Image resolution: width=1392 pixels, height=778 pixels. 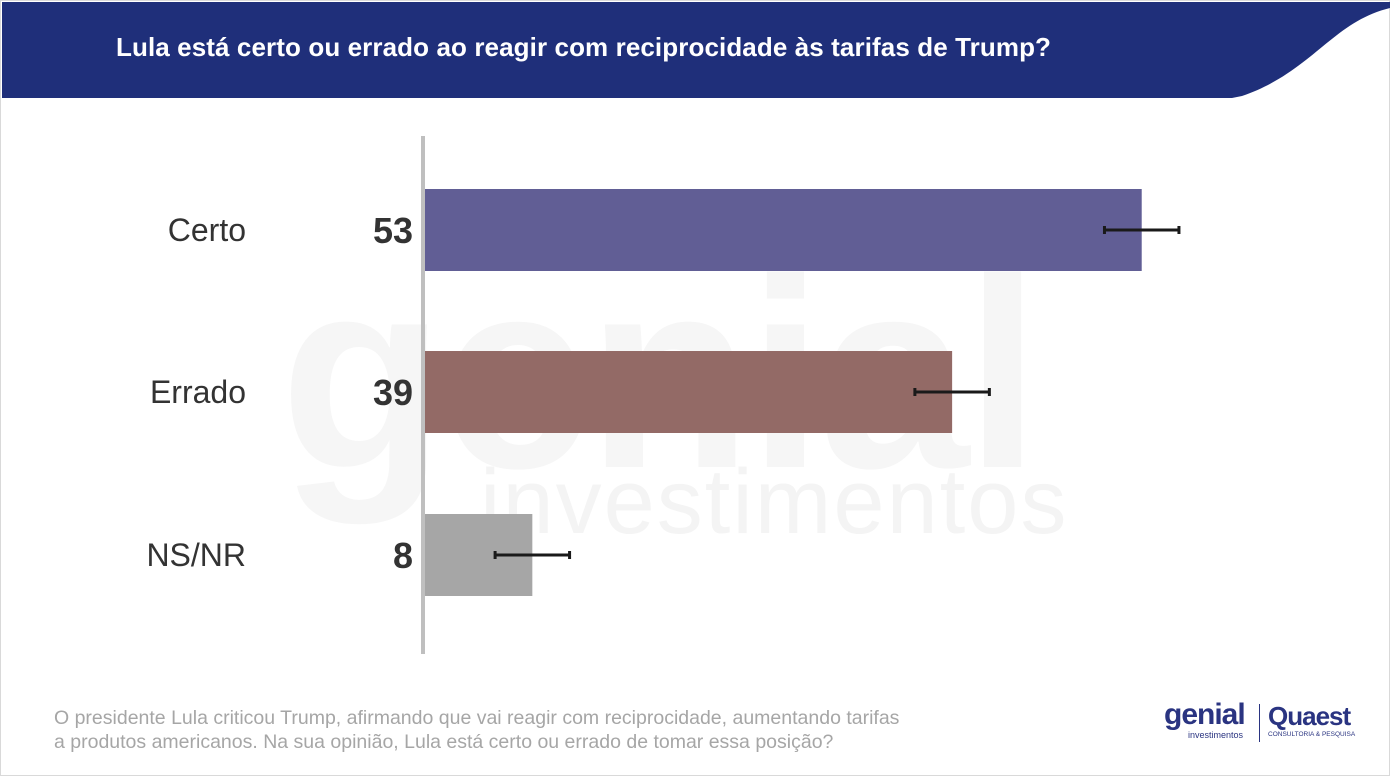 What do you see at coordinates (1141, 230) in the screenshot?
I see `error-bar-certo` at bounding box center [1141, 230].